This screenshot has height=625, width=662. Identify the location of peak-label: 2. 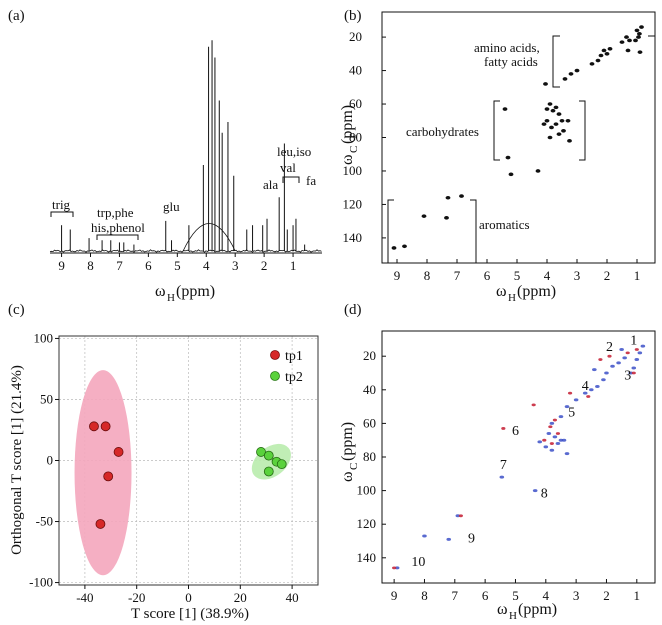
(609, 347).